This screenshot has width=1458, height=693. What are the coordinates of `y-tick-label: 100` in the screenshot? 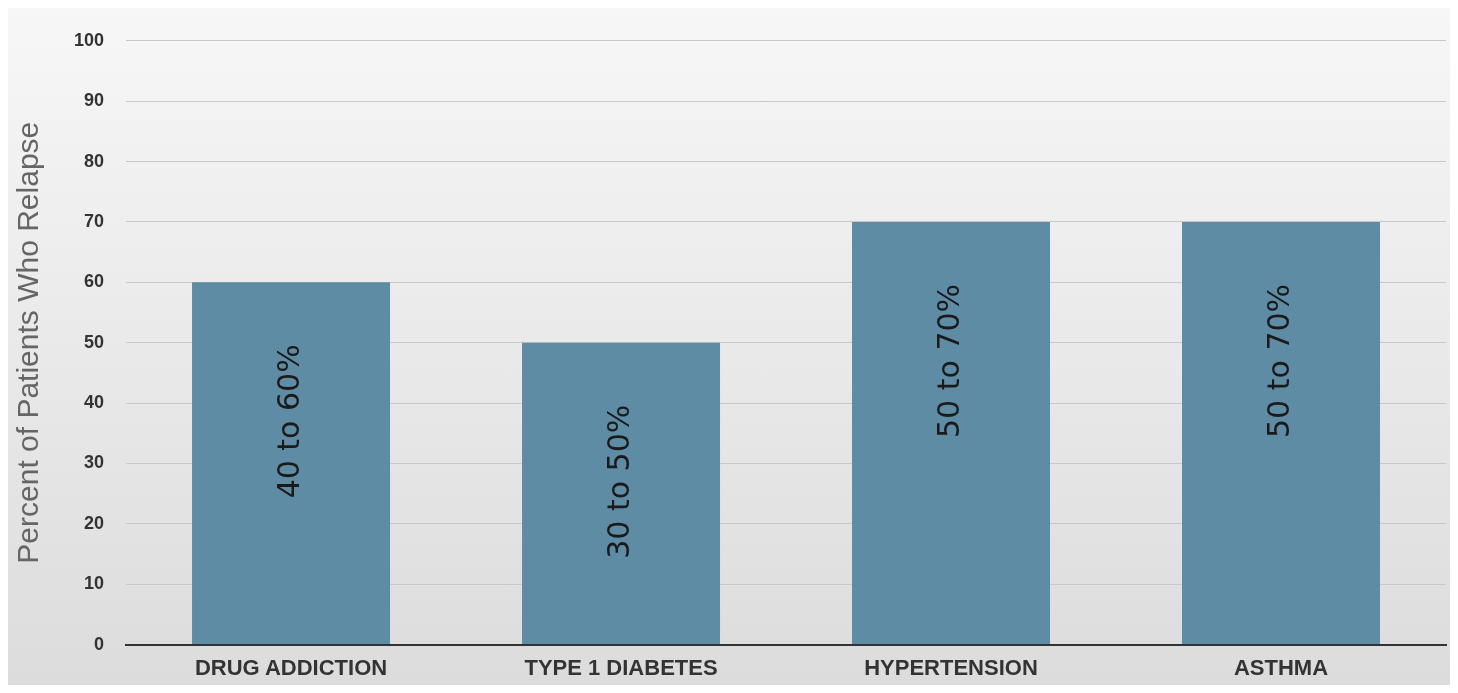 It's located at (89, 39).